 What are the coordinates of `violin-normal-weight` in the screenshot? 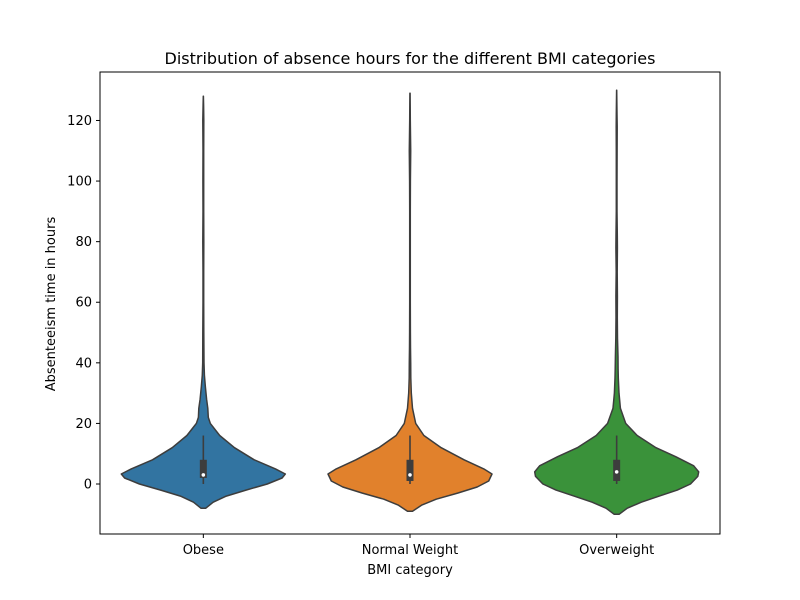 It's located at (410, 302).